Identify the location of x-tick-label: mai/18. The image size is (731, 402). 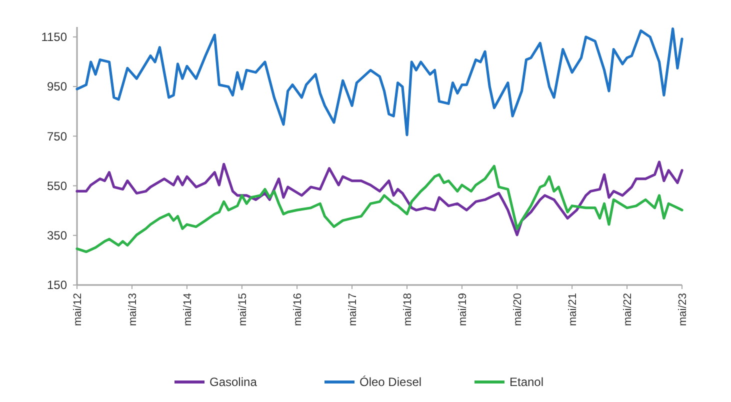
(408, 309).